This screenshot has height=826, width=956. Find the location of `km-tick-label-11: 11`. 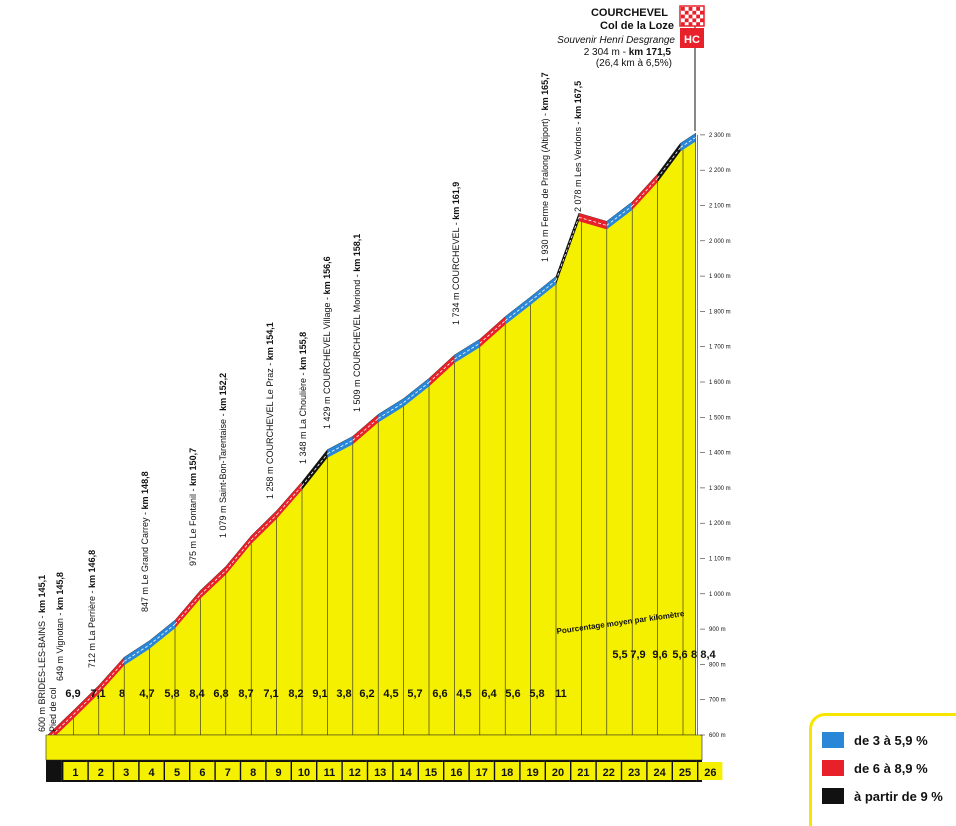

km-tick-label-11: 11 is located at coordinates (330, 773).